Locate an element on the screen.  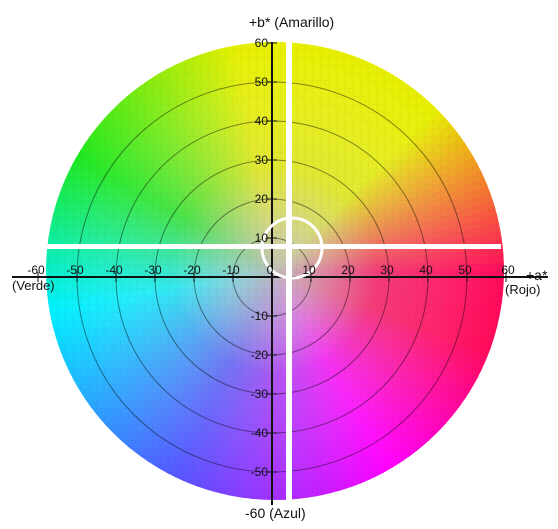
white-horizontal-bar is located at coordinates (269, 246).